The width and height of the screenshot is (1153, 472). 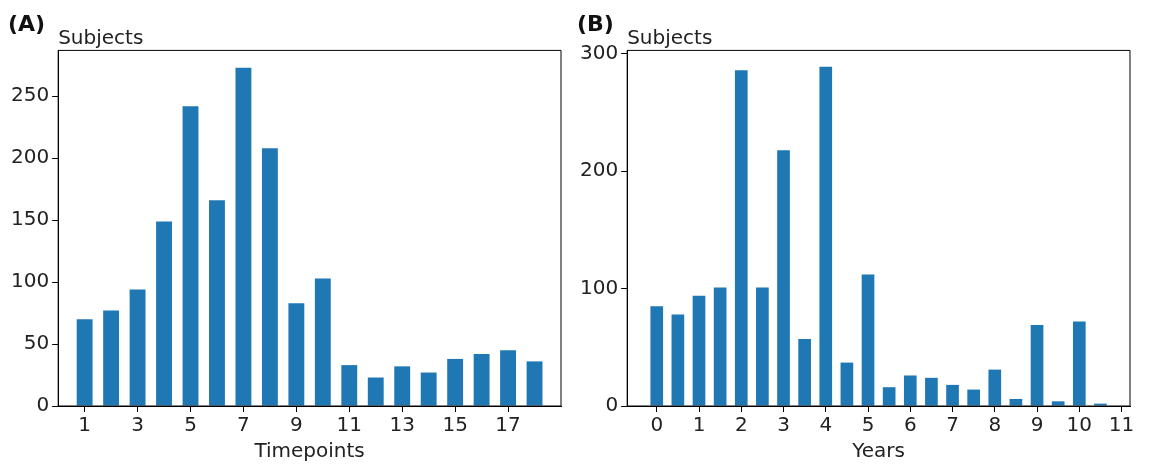 I want to click on y-tick-label: 150, so click(x=30, y=218).